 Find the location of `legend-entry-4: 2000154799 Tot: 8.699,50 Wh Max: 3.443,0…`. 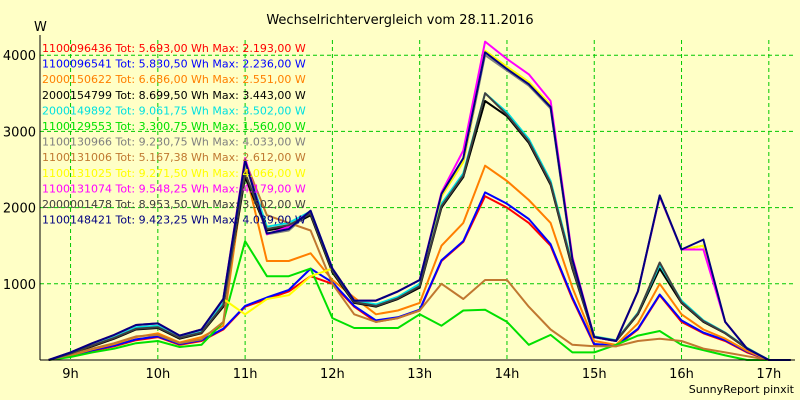

legend-entry-4: 2000154799 Tot: 8.699,50 Wh Max: 3.443,0… is located at coordinates (174, 95).